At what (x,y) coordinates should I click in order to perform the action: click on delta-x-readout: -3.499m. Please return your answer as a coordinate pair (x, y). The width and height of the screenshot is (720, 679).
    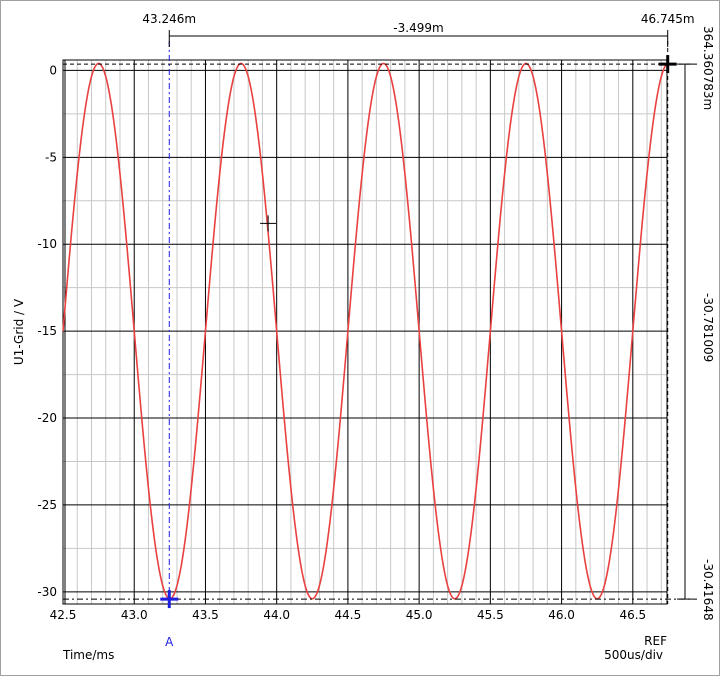
    Looking at the image, I should click on (418, 28).